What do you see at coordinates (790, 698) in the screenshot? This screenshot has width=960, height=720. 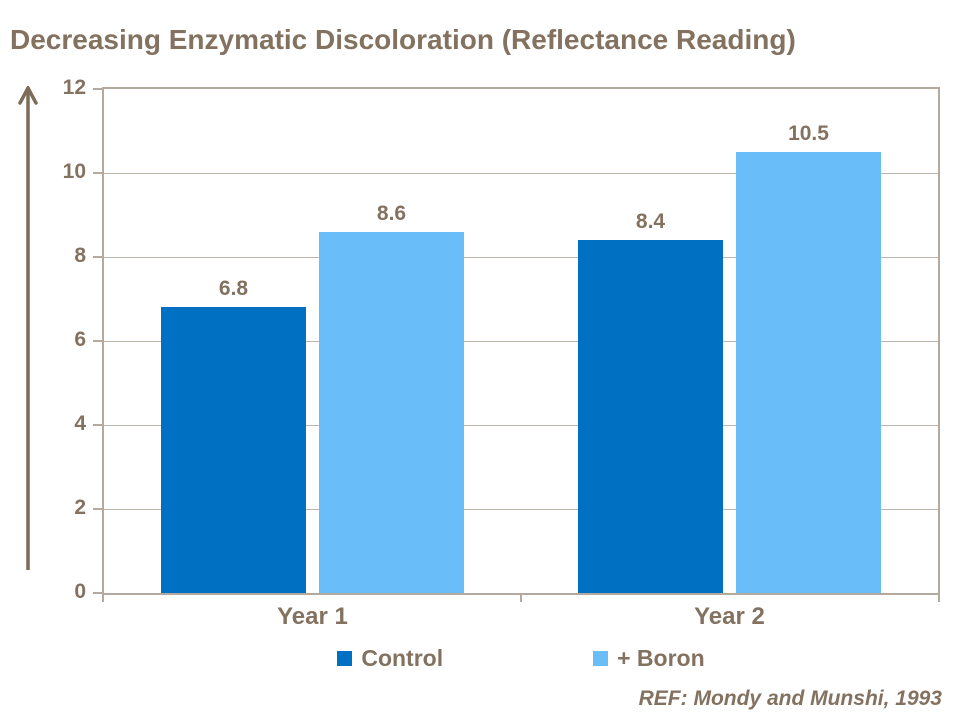 I see `reference-text: REF: Mondy and Munshi, 1993` at bounding box center [790, 698].